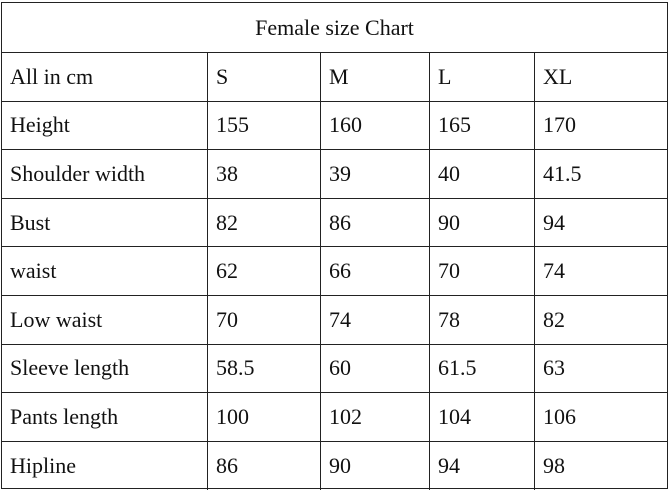  Describe the element at coordinates (105, 368) in the screenshot. I see `row-label: Sleeve length` at that location.